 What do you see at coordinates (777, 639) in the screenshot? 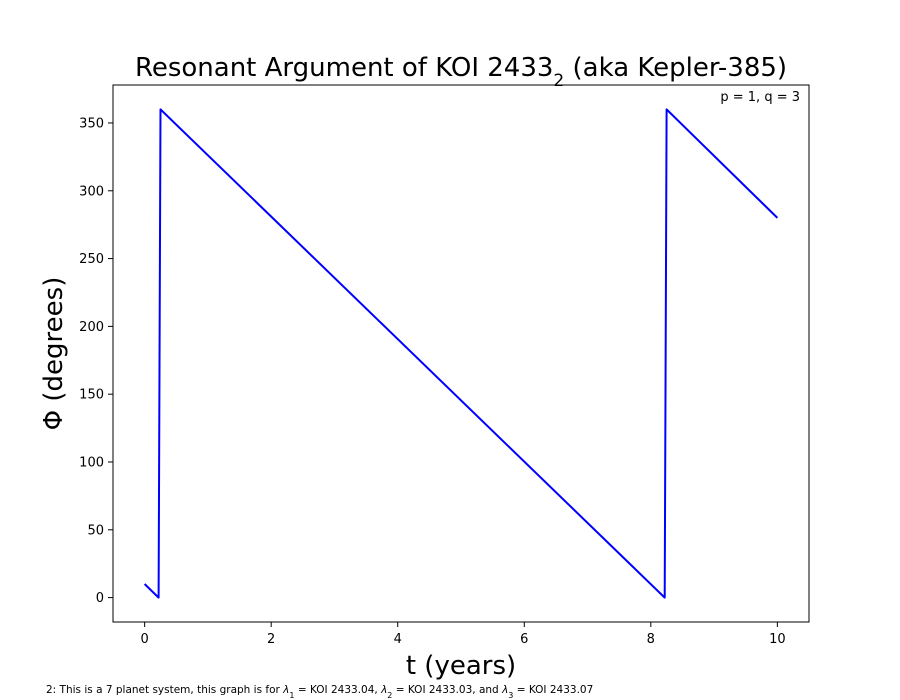
I see `x-tick-label: 10` at bounding box center [777, 639].